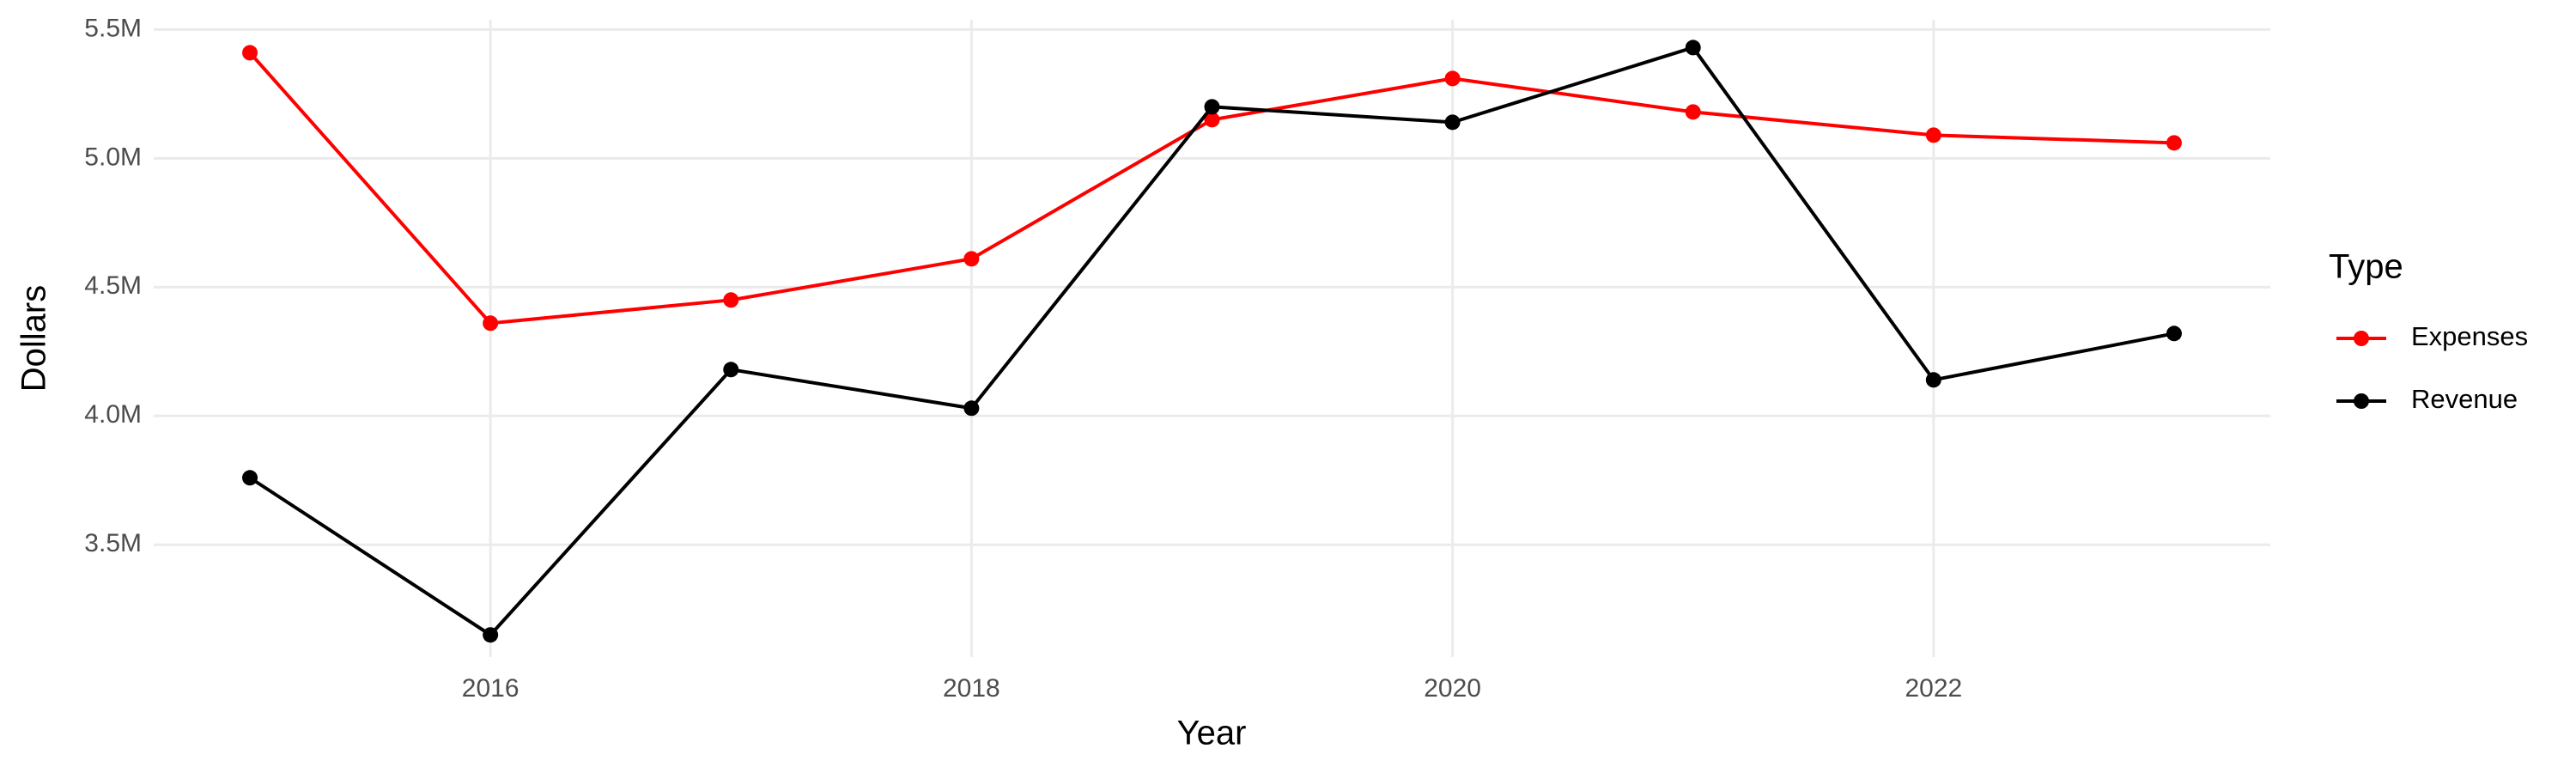 This screenshot has width=2576, height=773. What do you see at coordinates (113, 157) in the screenshot?
I see `y-tick-label: 5.0M` at bounding box center [113, 157].